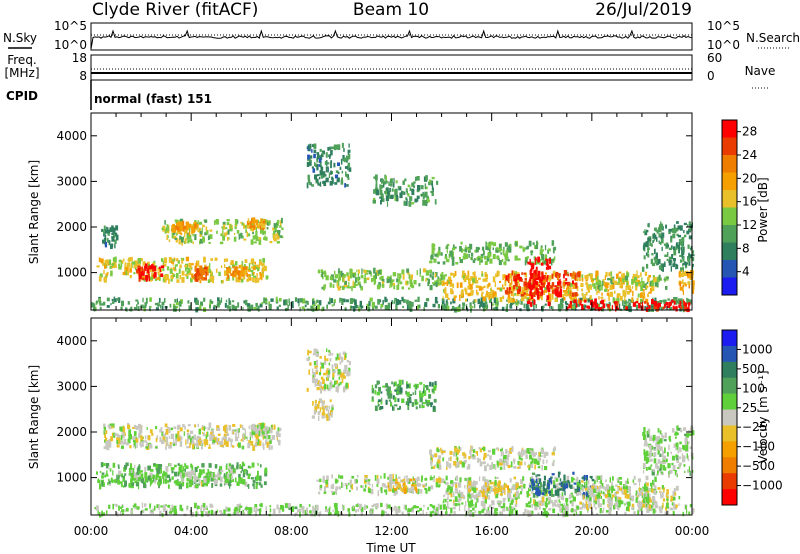 This screenshot has height=554, width=800. Describe the element at coordinates (391, 67) in the screenshot. I see `frequency-strip-frame` at that location.